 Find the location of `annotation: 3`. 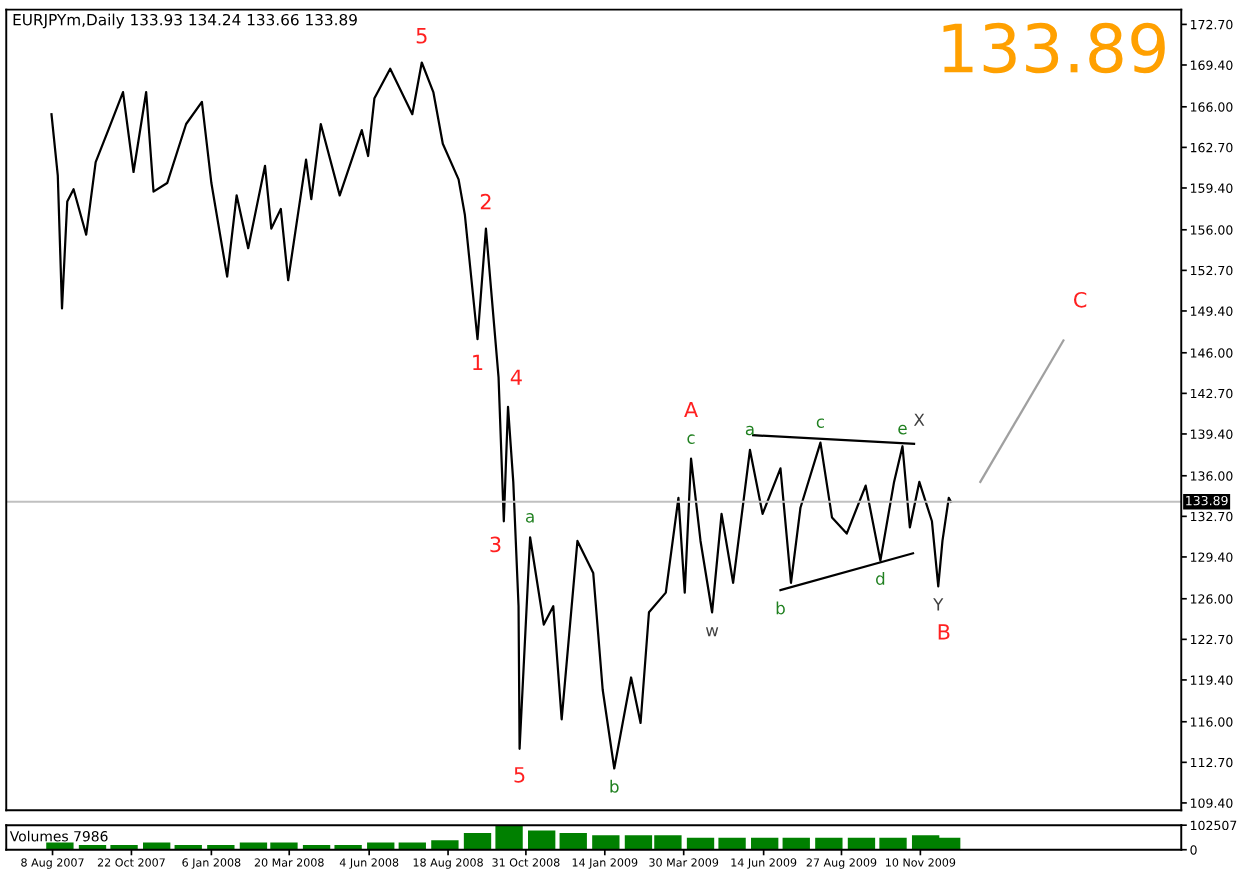

annotation: 3 is located at coordinates (495, 544).